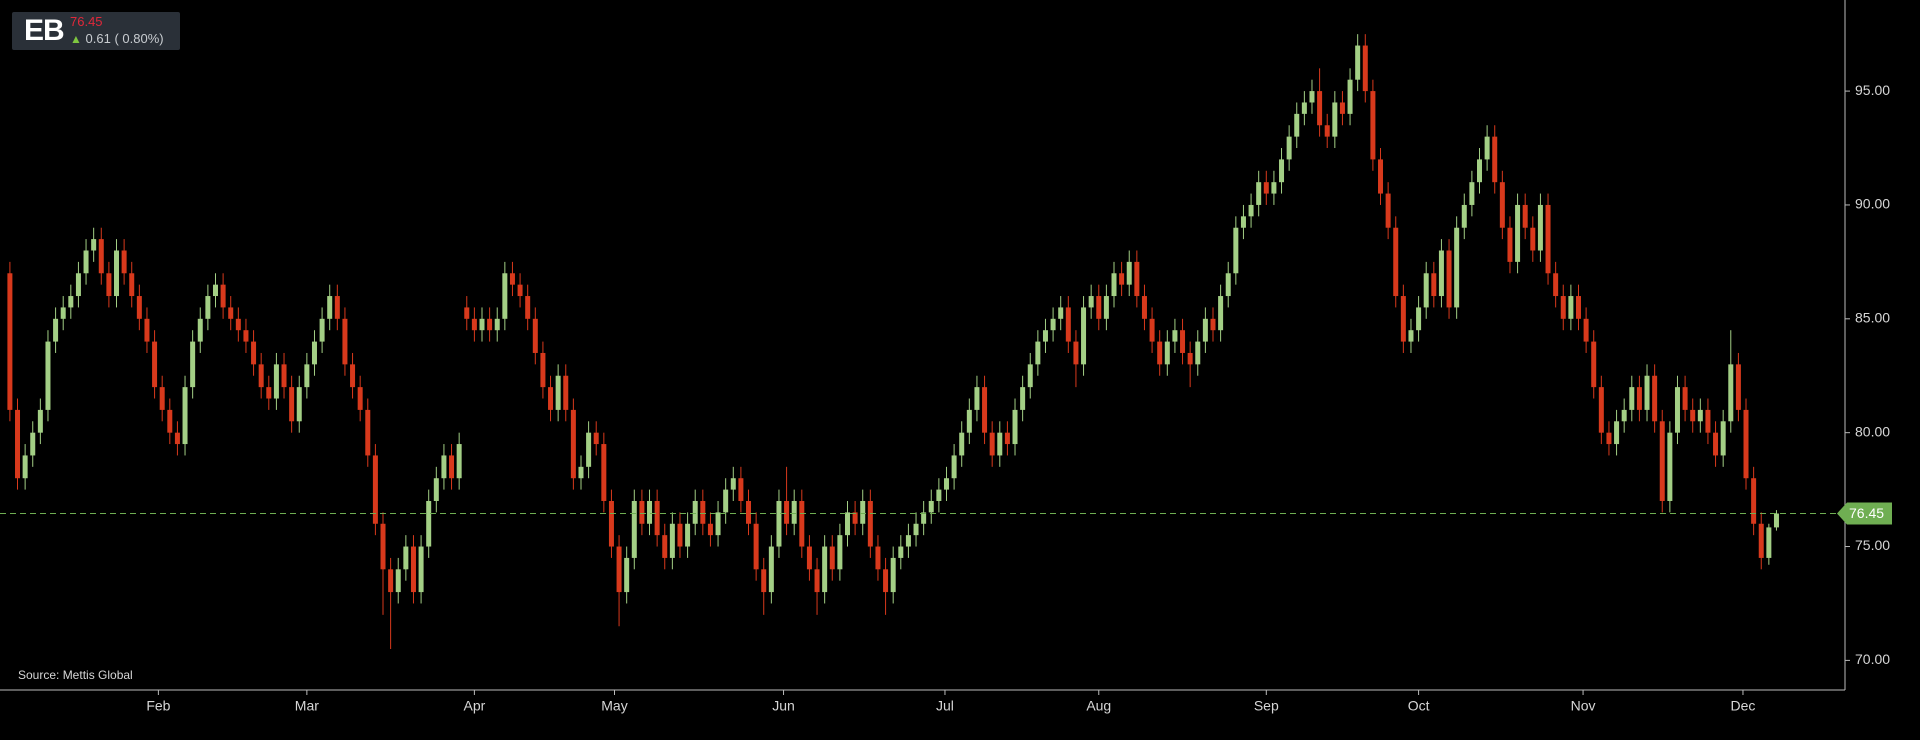 The height and width of the screenshot is (740, 1920). I want to click on price-change: ▲ 0.61 ( 0.80%), so click(117, 38).